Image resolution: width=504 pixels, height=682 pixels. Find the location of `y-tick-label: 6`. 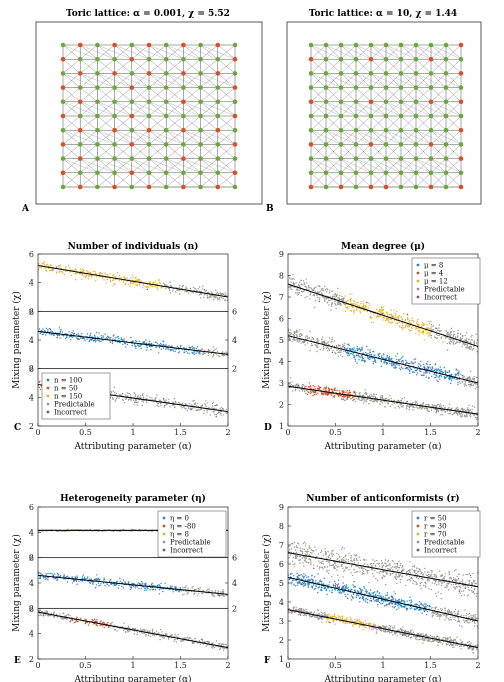

y-tick-label: 6 is located at coordinates (281, 319).